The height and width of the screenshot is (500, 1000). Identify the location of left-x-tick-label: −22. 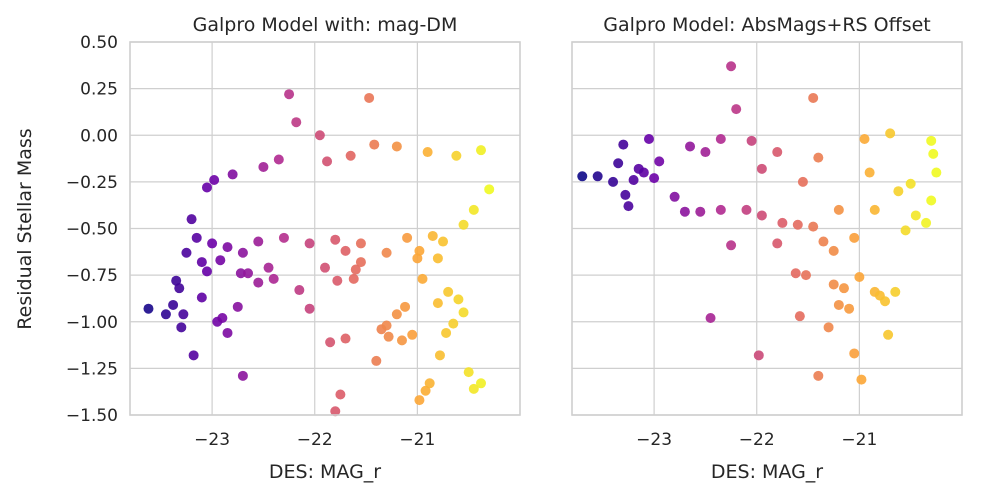
(315, 440).